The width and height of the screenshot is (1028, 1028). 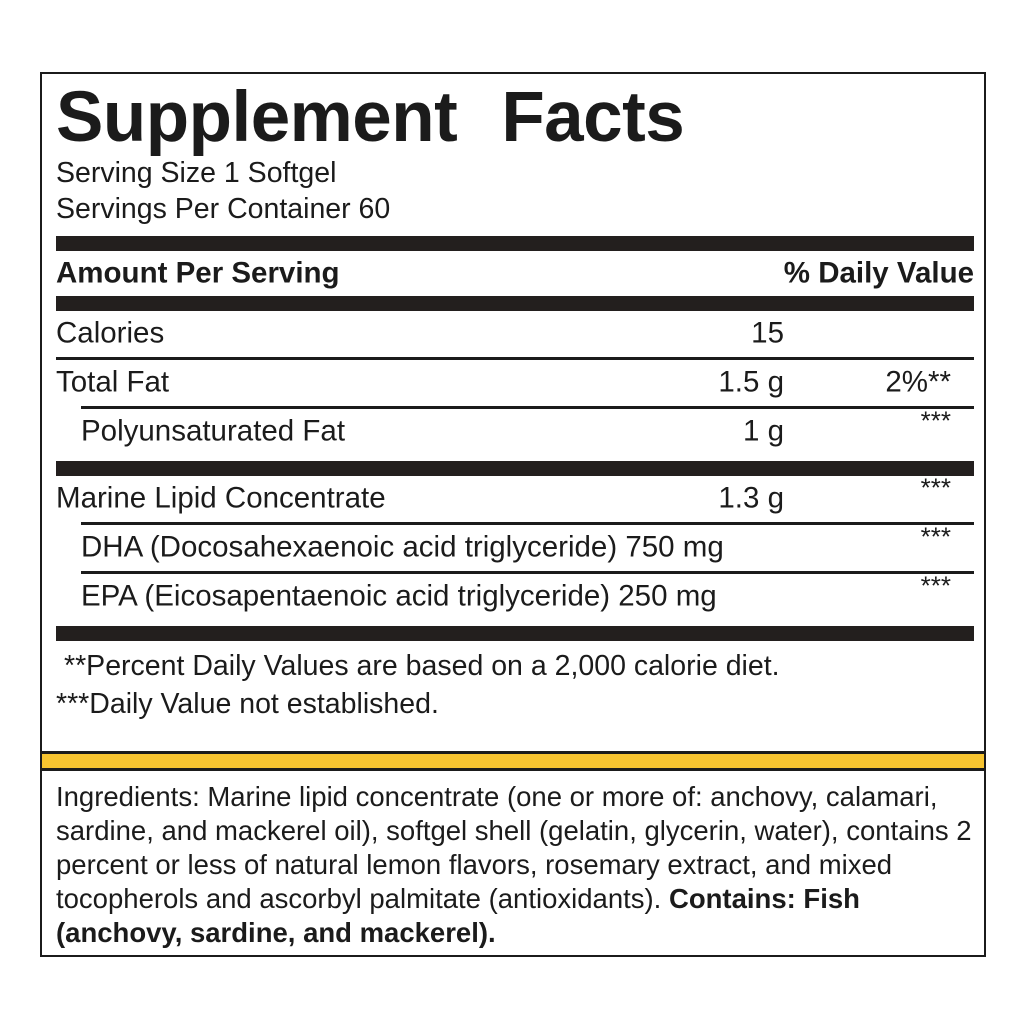 What do you see at coordinates (515, 430) in the screenshot?
I see `table-row: Polyunsaturated Fat 1 g ***` at bounding box center [515, 430].